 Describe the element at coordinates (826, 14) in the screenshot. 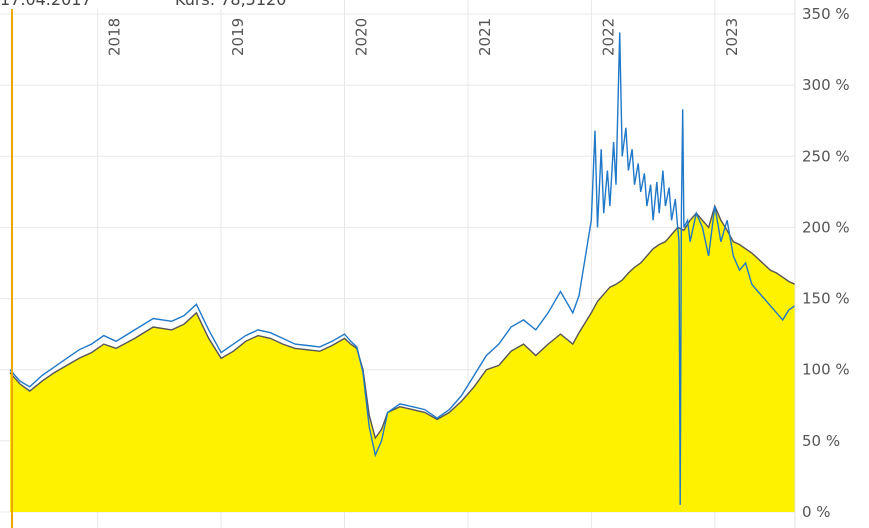

I see `y-tick-label: 350 %` at that location.